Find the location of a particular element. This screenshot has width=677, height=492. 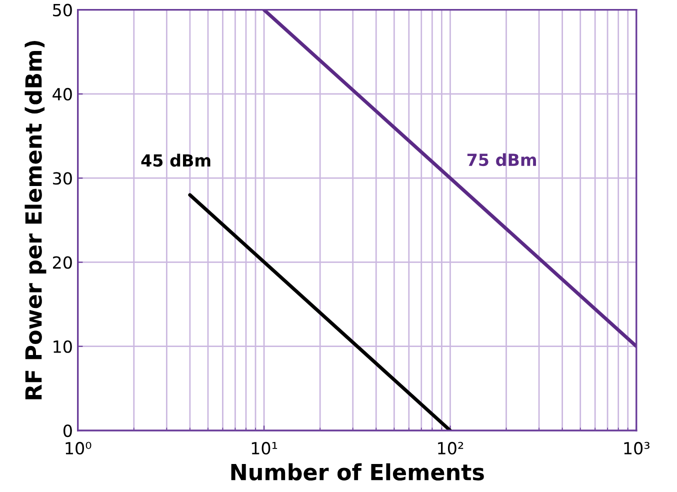

y-tick-label: 20 is located at coordinates (62, 262).